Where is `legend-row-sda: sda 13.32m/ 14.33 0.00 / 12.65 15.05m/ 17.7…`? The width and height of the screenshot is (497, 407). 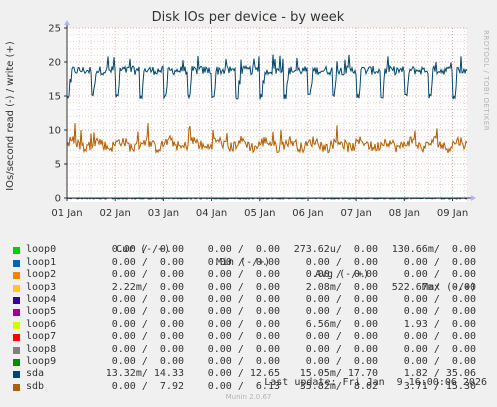
legend-row-sda: sda 13.32m/ 14.33 0.00 / 12.65 15.05m/ 17.7… is located at coordinates (248, 374).